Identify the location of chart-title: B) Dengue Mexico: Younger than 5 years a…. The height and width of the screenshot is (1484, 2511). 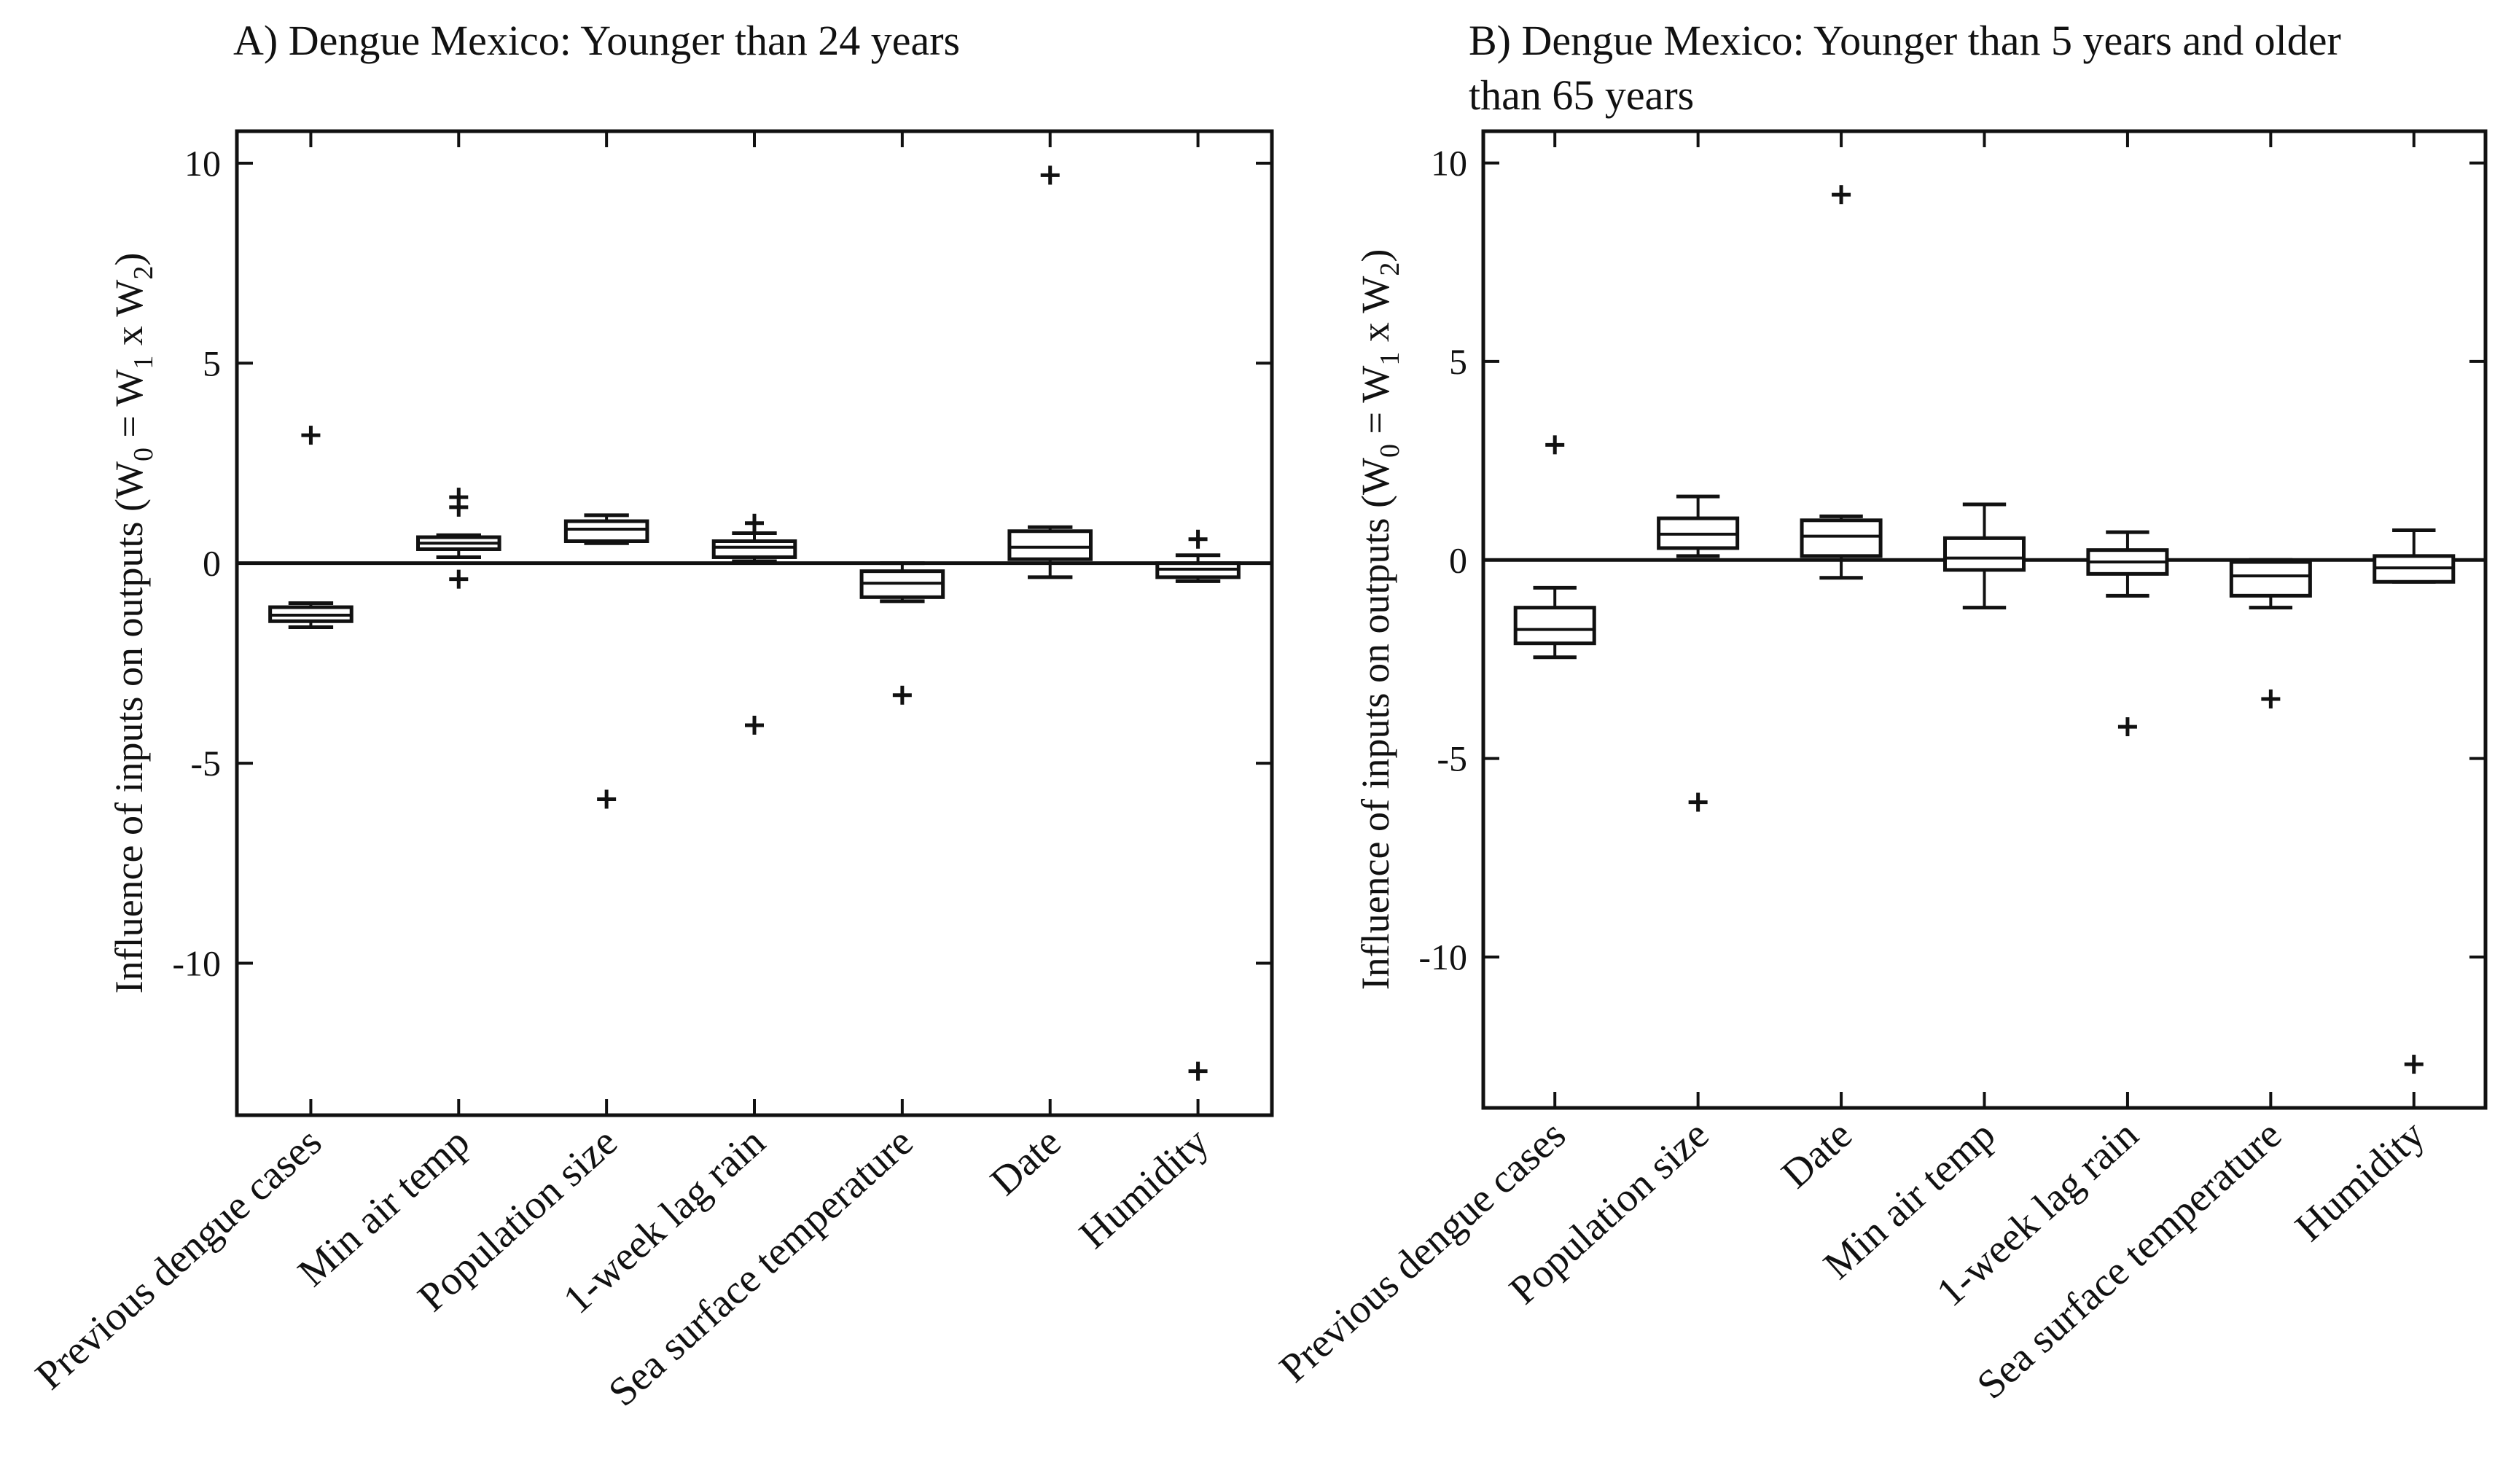
(1905, 40).